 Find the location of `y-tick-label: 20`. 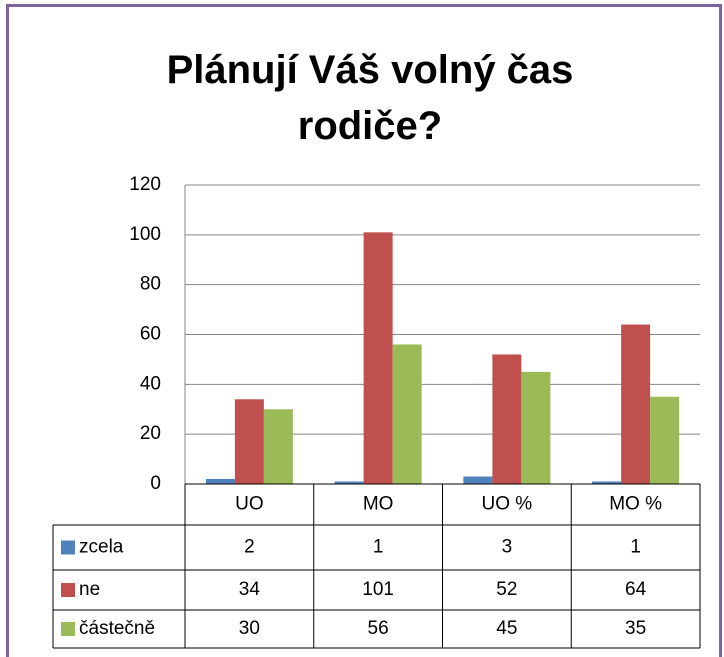

y-tick-label: 20 is located at coordinates (150, 433).